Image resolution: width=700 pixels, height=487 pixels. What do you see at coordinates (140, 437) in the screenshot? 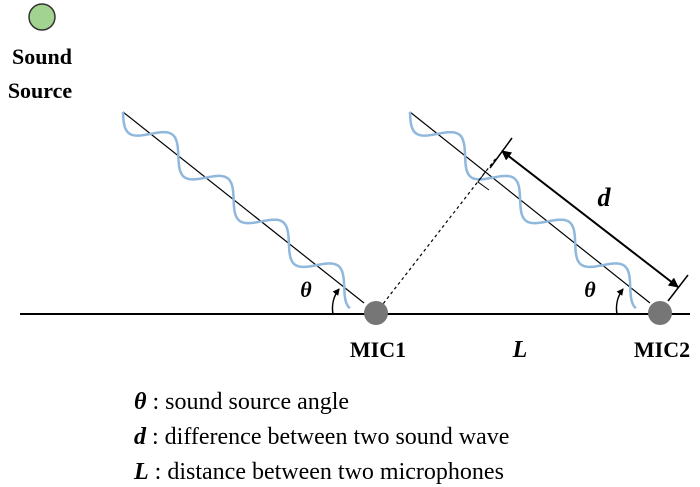
I see `legend-symbol: d` at bounding box center [140, 437].